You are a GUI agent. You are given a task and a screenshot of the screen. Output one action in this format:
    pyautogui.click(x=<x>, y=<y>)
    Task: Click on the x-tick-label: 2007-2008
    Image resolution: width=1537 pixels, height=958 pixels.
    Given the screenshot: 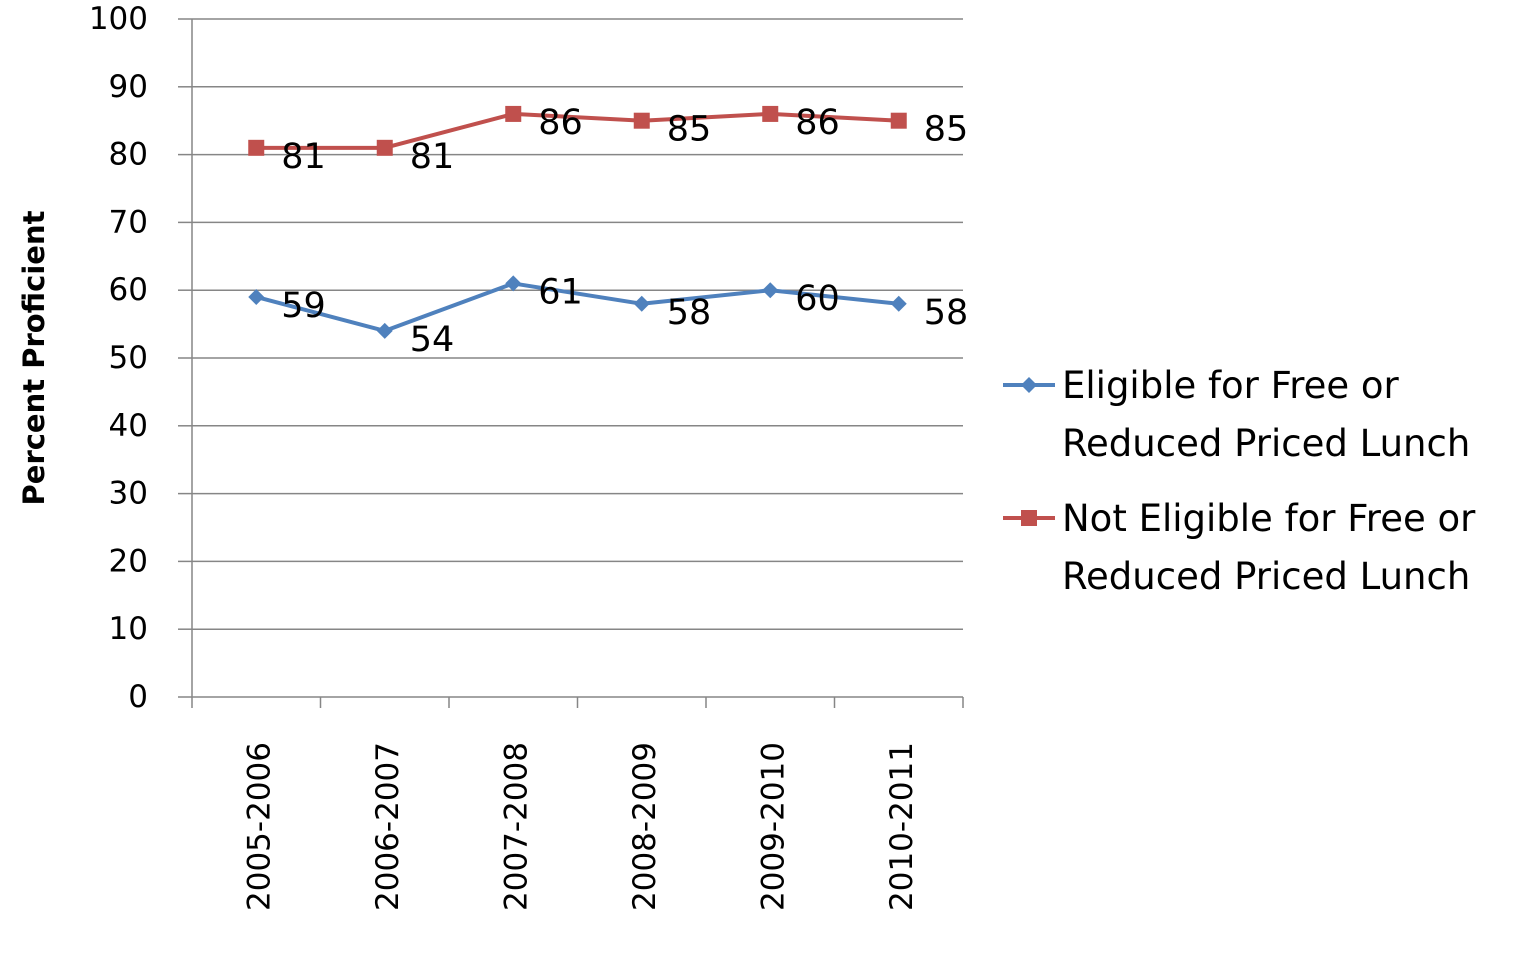 What is the action you would take?
    pyautogui.click(x=516, y=826)
    